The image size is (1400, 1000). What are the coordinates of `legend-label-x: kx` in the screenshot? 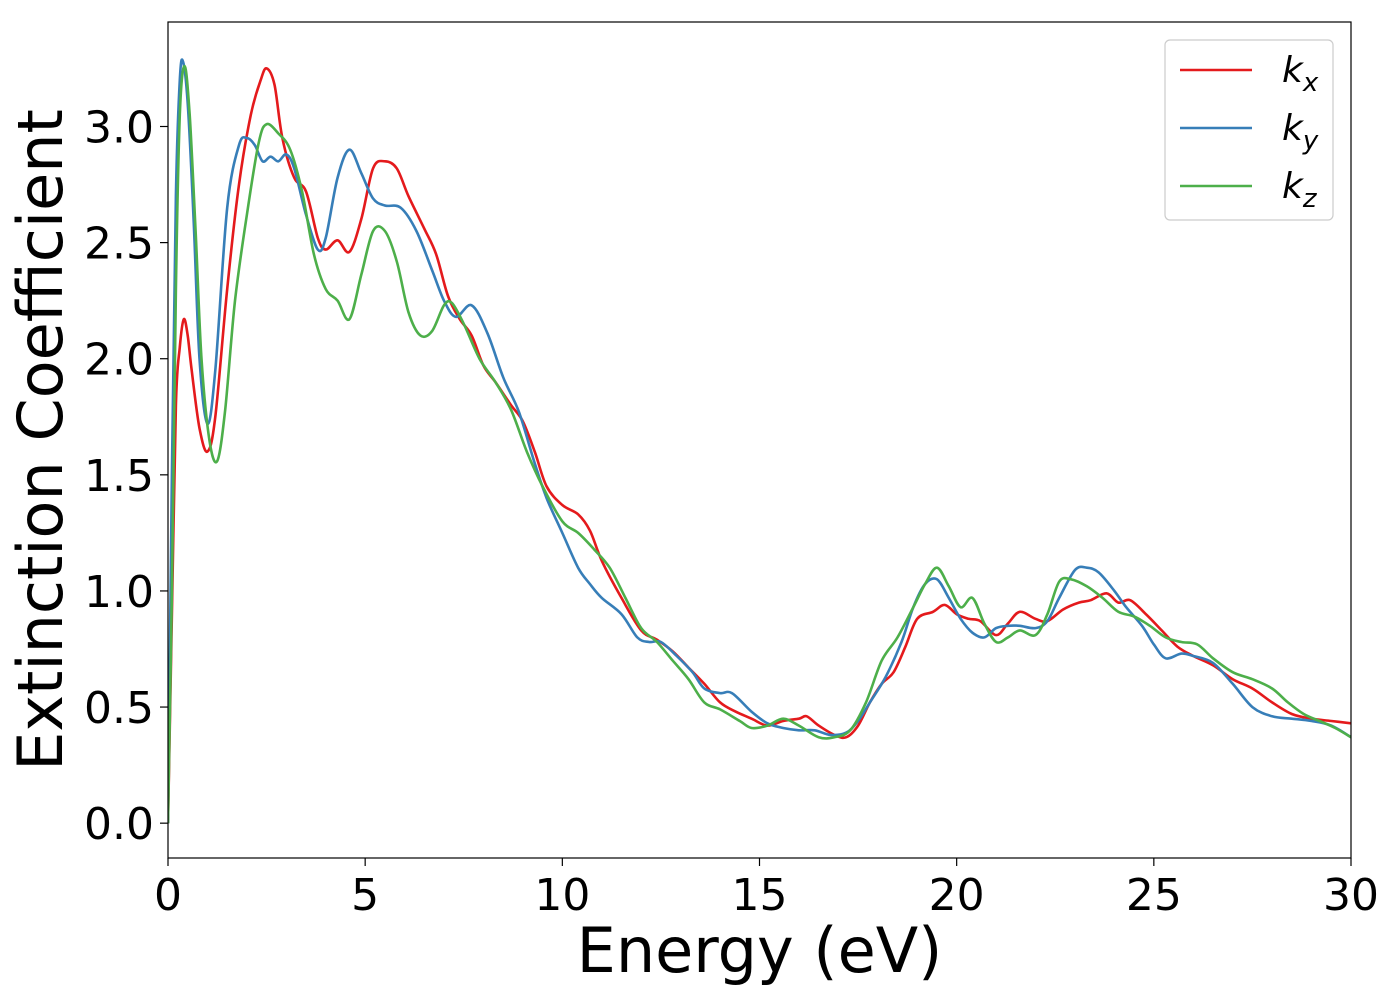 It's located at (1300, 74).